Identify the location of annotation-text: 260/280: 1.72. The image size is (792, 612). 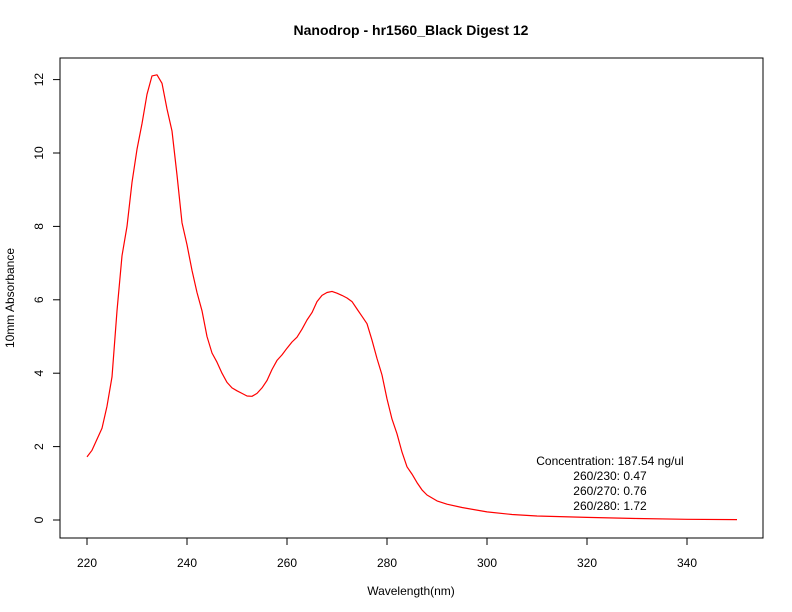
(610, 506).